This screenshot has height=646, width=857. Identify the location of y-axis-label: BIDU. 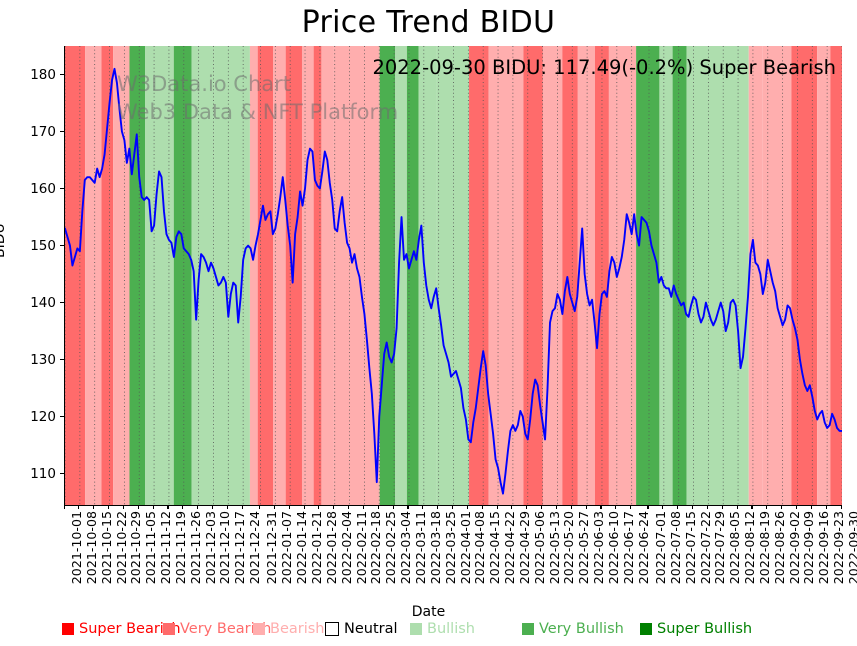
(4, 240).